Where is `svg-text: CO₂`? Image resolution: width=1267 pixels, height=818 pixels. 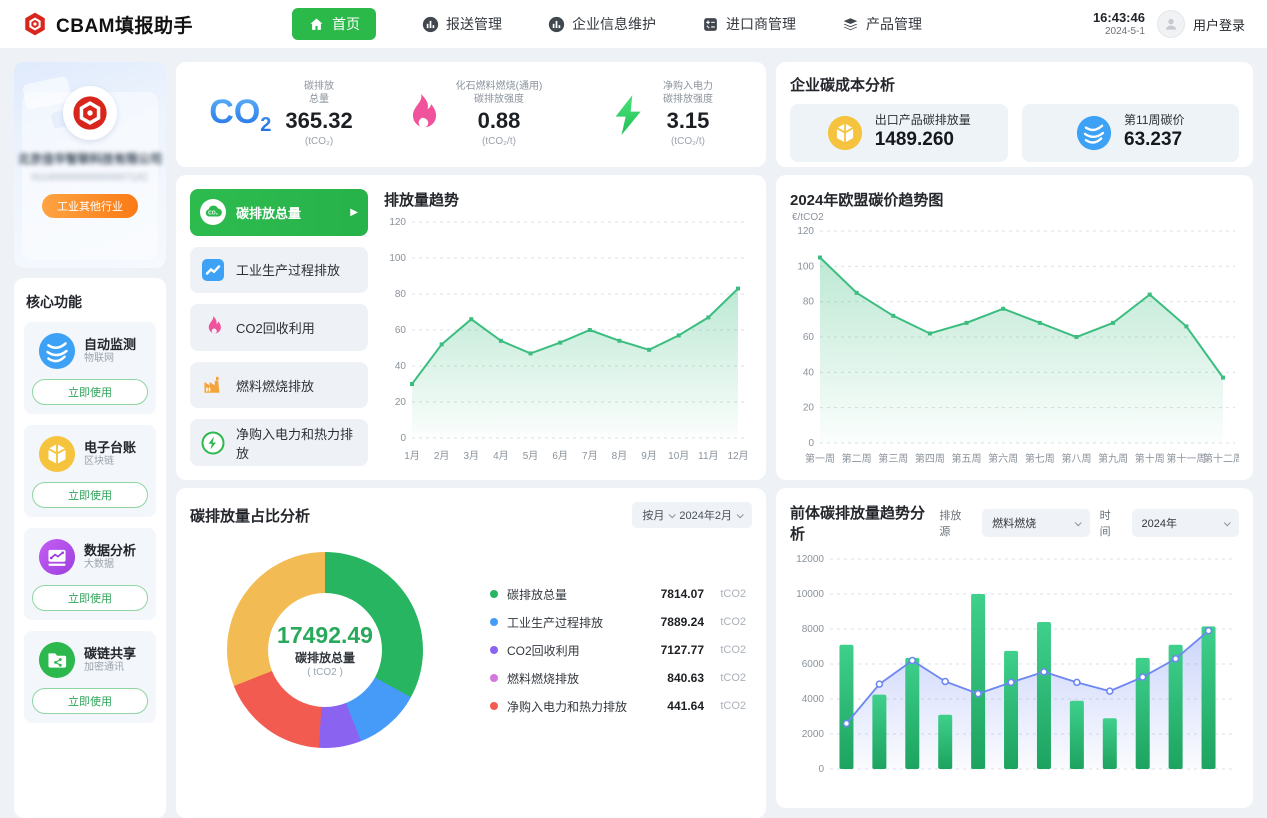
svg-text: CO₂ is located at coordinates (213, 214).